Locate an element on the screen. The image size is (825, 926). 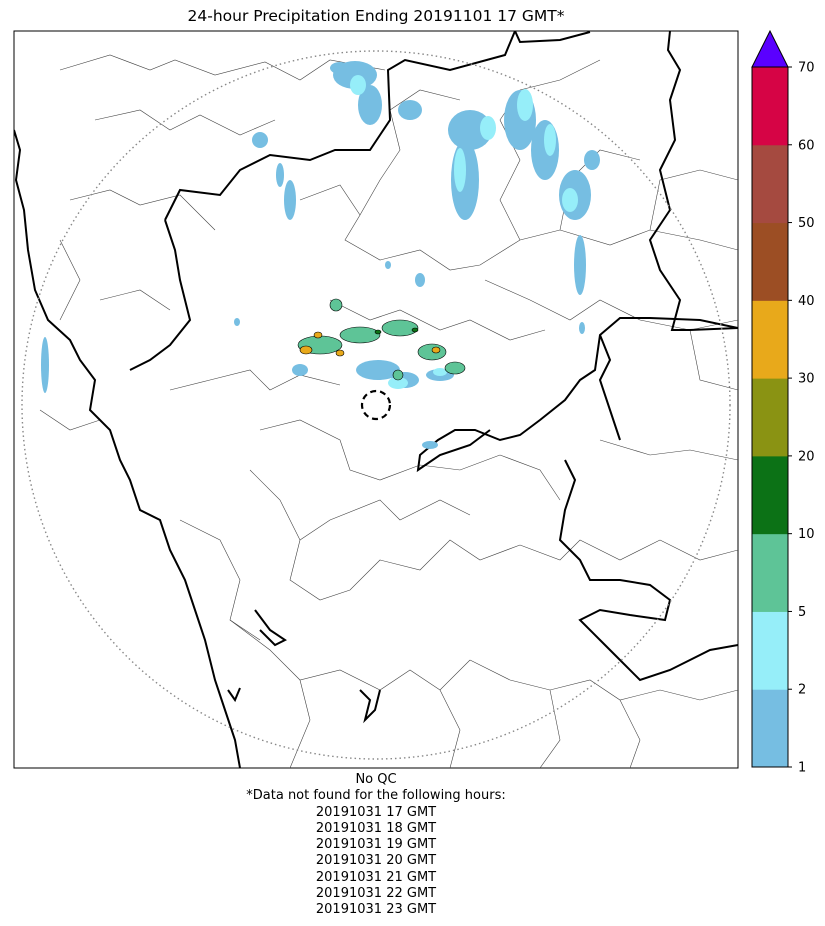
missing-hour: 20191031 20 GMT is located at coordinates (376, 861).